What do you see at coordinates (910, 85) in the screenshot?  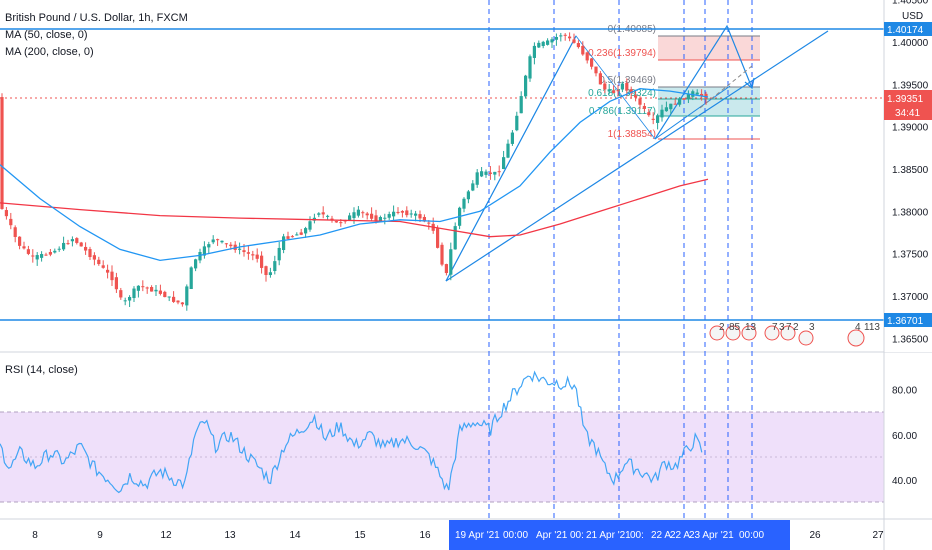 I see `price-tick-label: 1.39500` at bounding box center [910, 85].